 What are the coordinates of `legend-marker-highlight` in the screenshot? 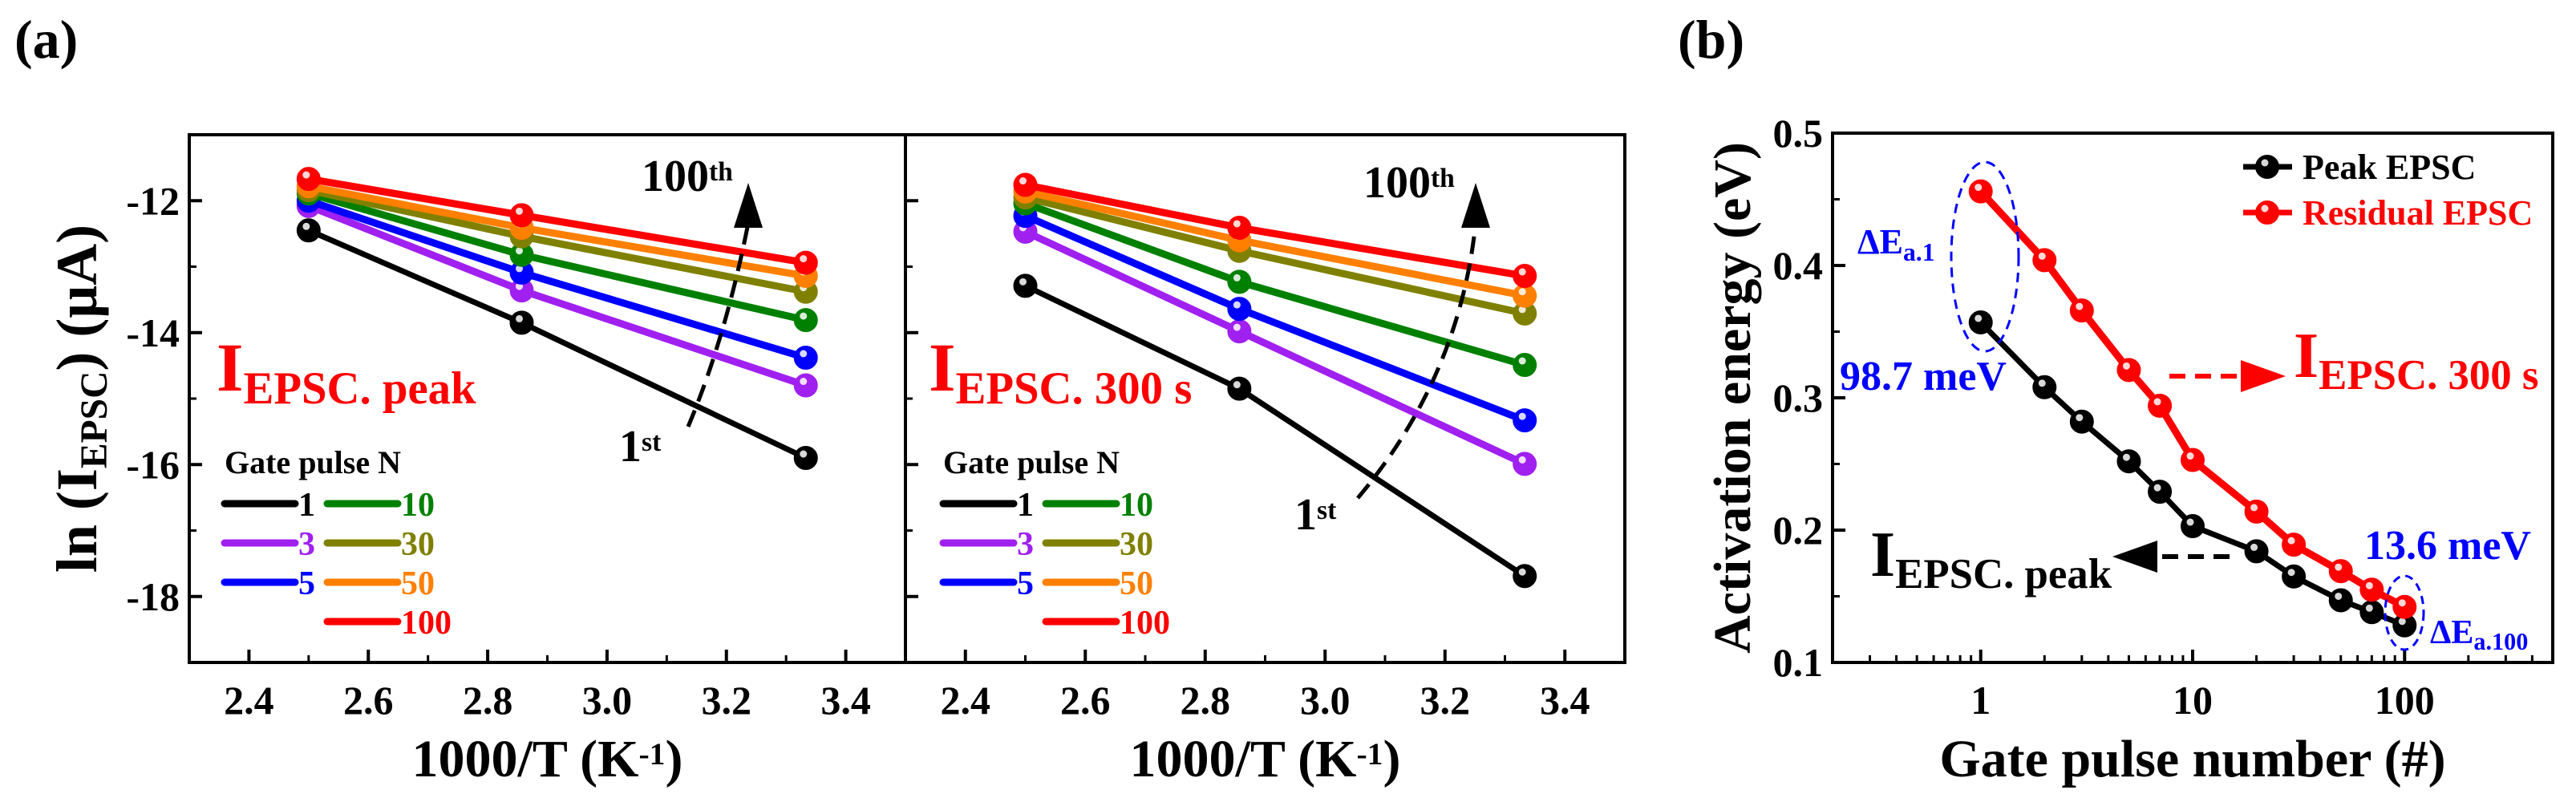 It's located at (2265, 209).